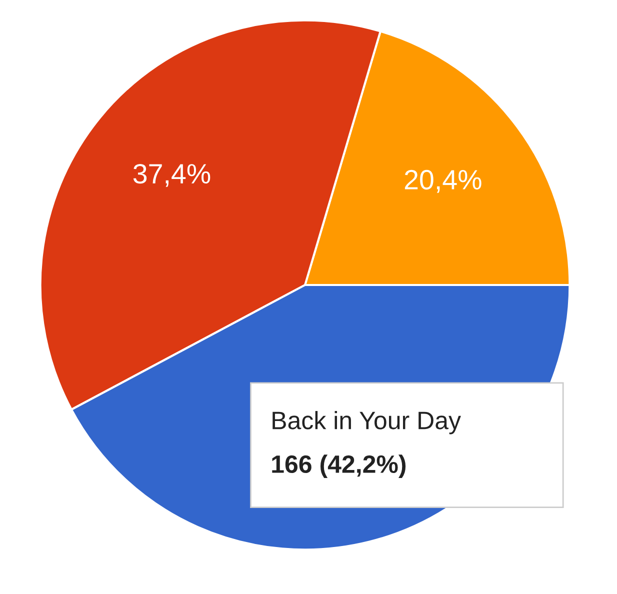 This screenshot has width=617, height=594. Describe the element at coordinates (366, 422) in the screenshot. I see `slice-label: Back in Your Day` at that location.